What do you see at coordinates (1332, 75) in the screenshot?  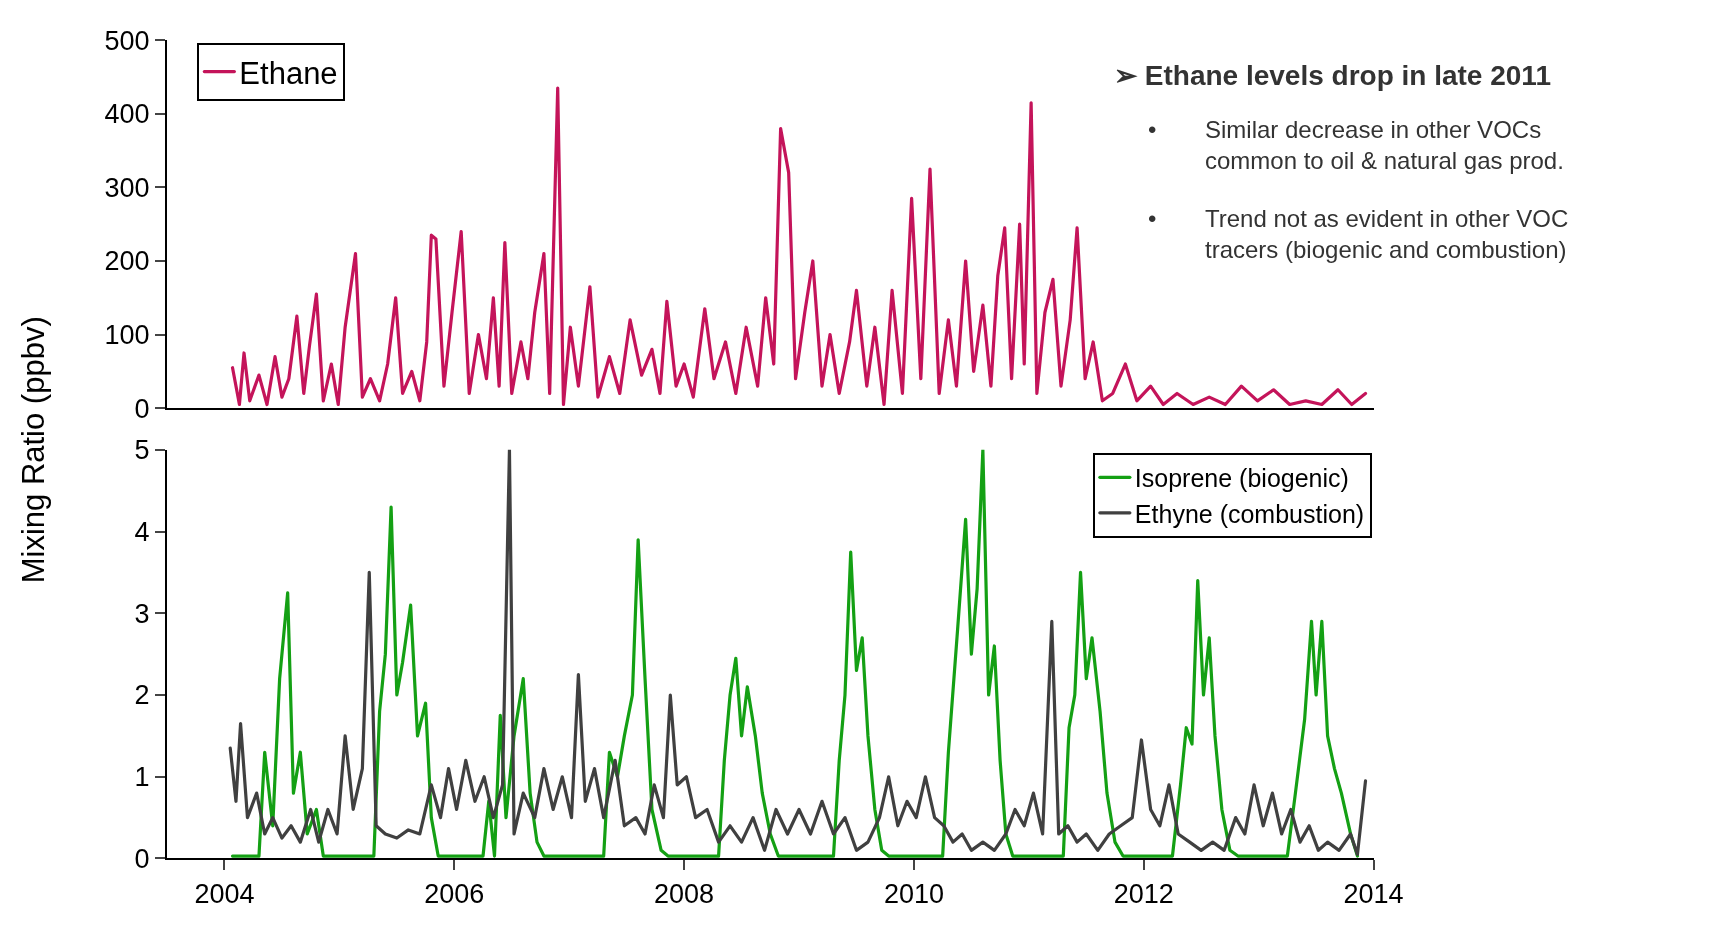 I see `annotation: ➢ Ethane levels drop in late 2011` at bounding box center [1332, 75].